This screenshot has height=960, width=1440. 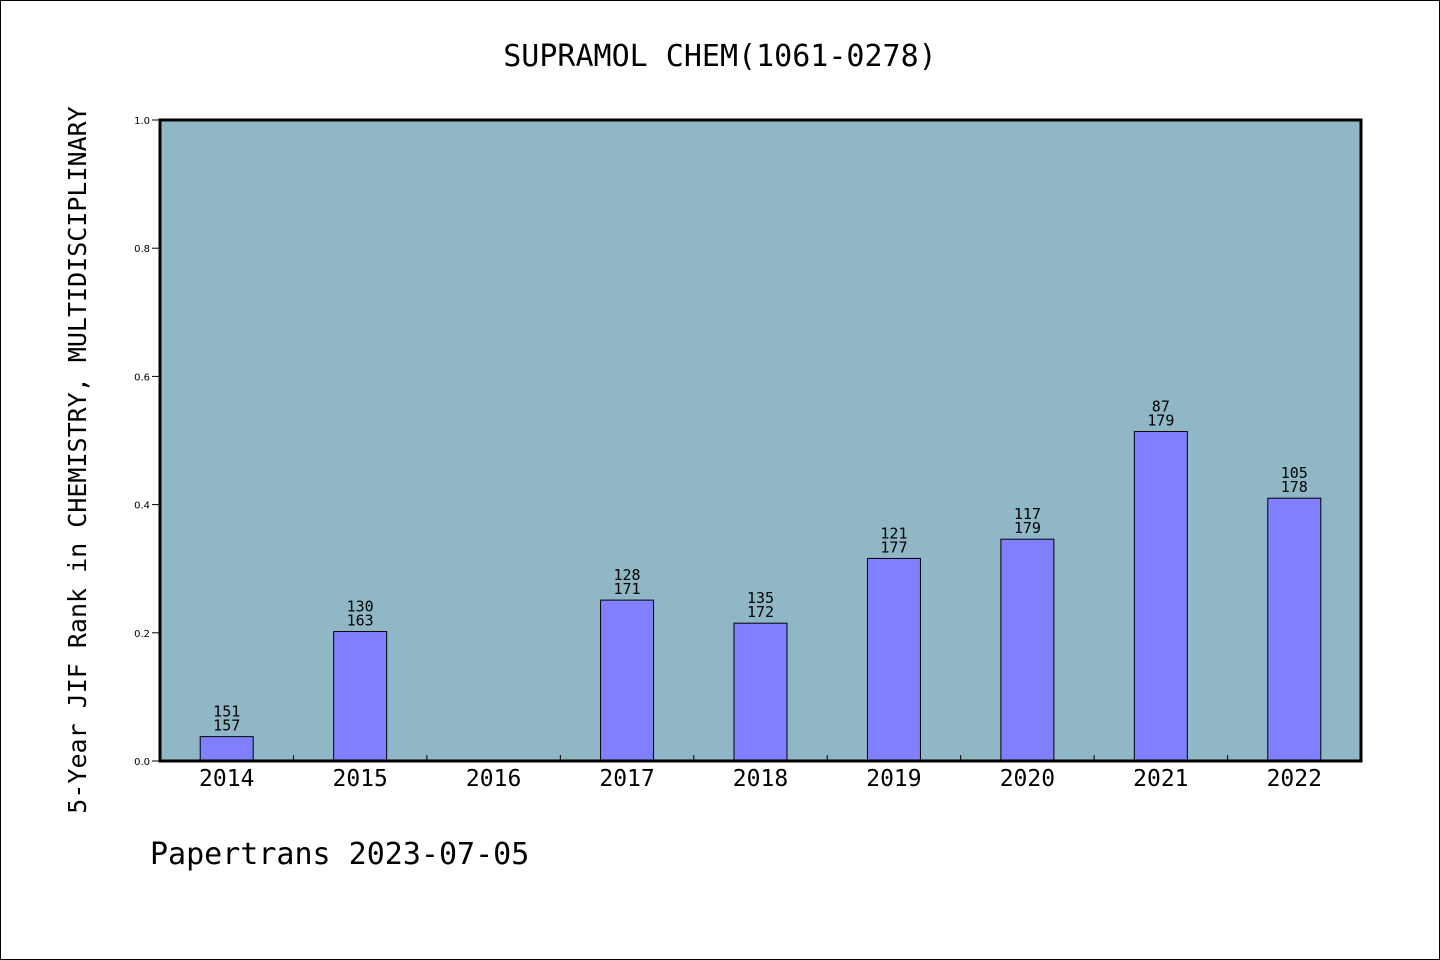 What do you see at coordinates (1027, 779) in the screenshot?
I see `x-tick-label: 2020` at bounding box center [1027, 779].